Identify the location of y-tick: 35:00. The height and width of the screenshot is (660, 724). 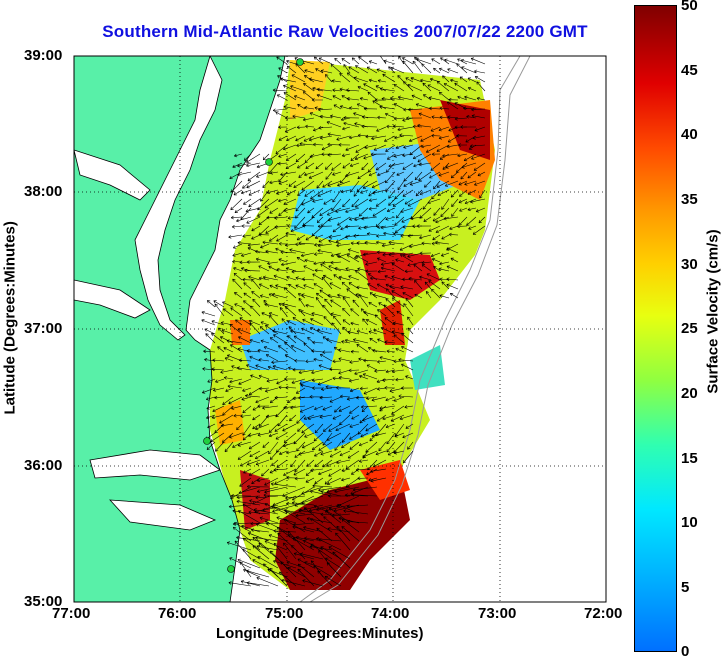
(43, 601).